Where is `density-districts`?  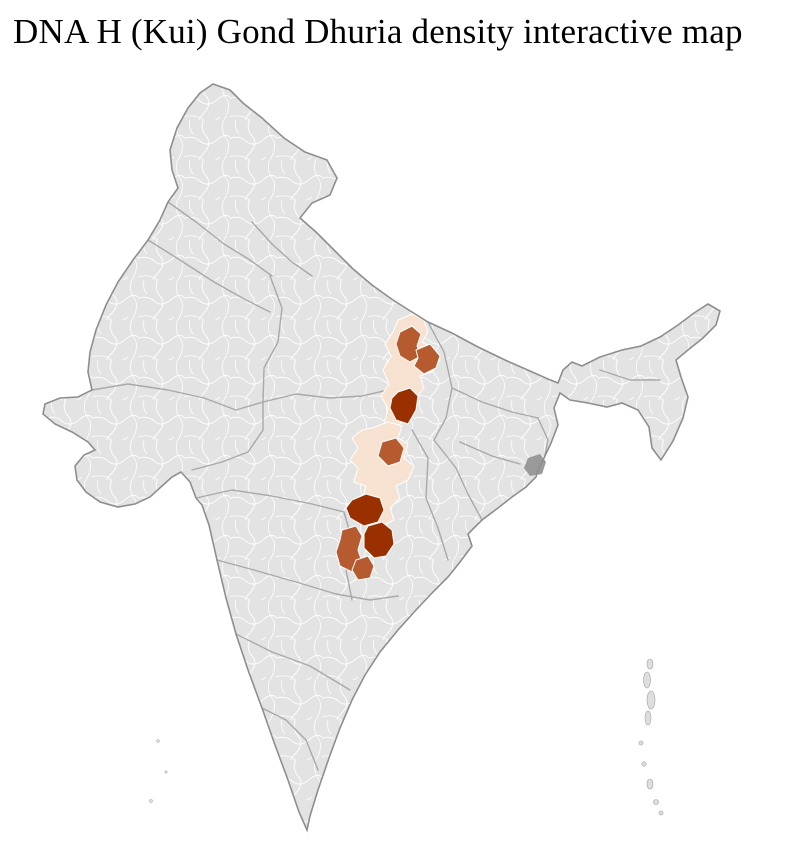
density-districts is located at coordinates (388, 447).